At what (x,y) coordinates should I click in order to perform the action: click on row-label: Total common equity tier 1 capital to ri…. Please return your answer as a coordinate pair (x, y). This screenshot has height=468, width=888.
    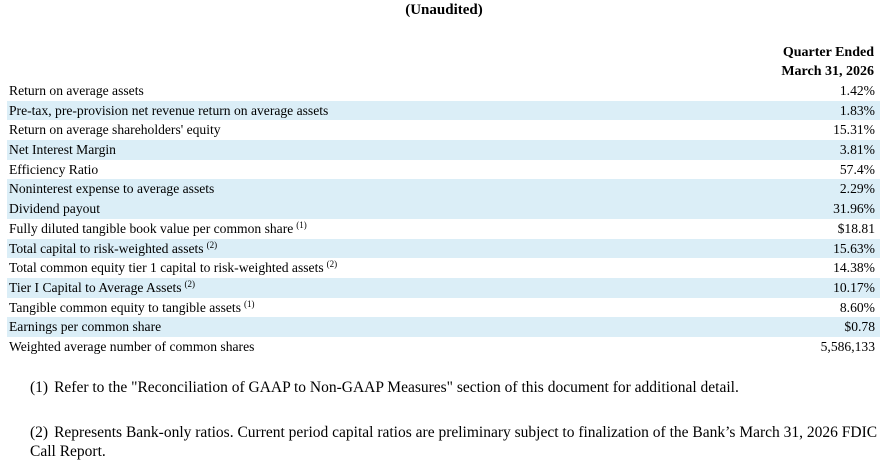
    Looking at the image, I should click on (173, 267).